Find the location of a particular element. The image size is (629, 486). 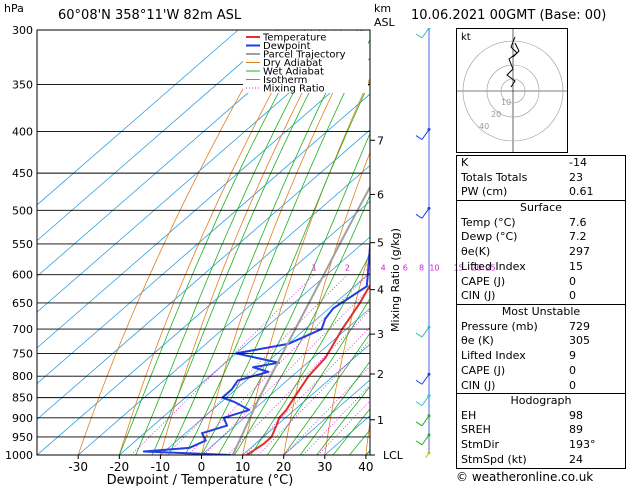

hodograph-panel: kt 10 20 40 is located at coordinates (512, 90).